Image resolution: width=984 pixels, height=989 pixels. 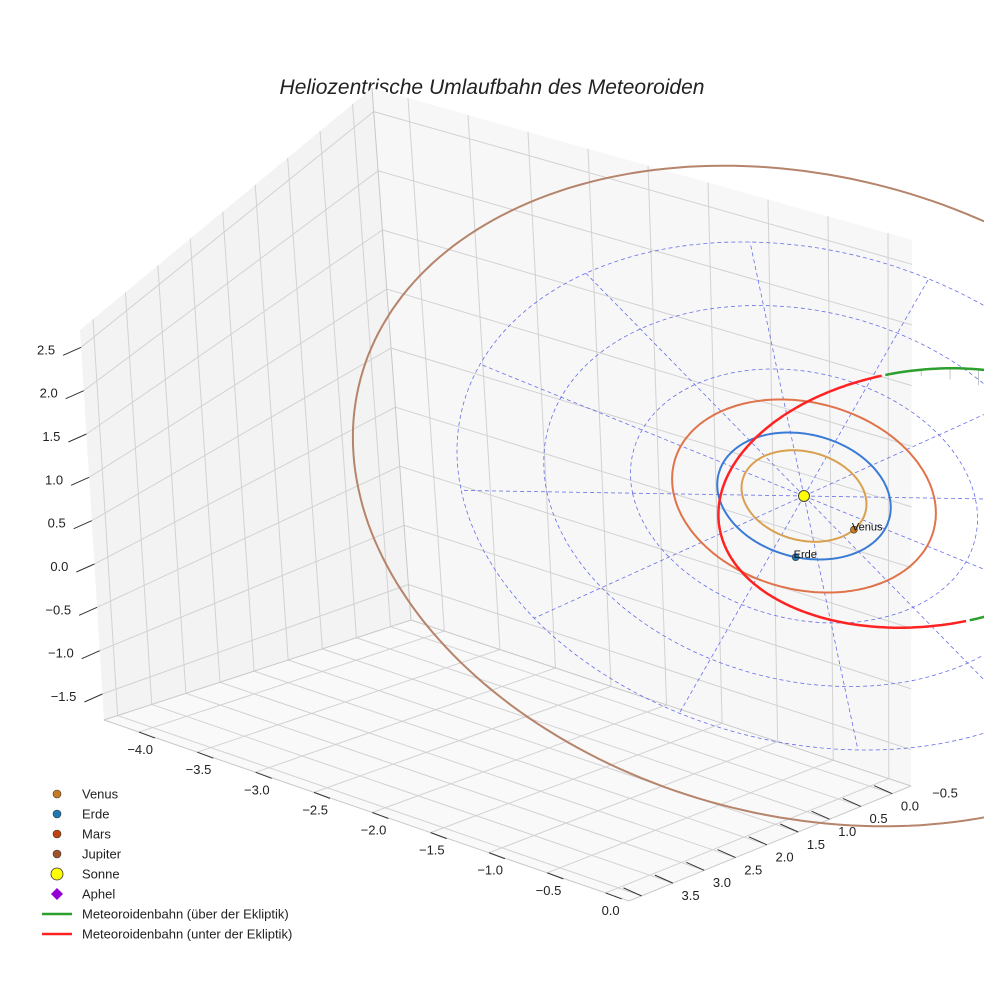 I want to click on y-tick-label: 0.5, so click(x=879, y=818).